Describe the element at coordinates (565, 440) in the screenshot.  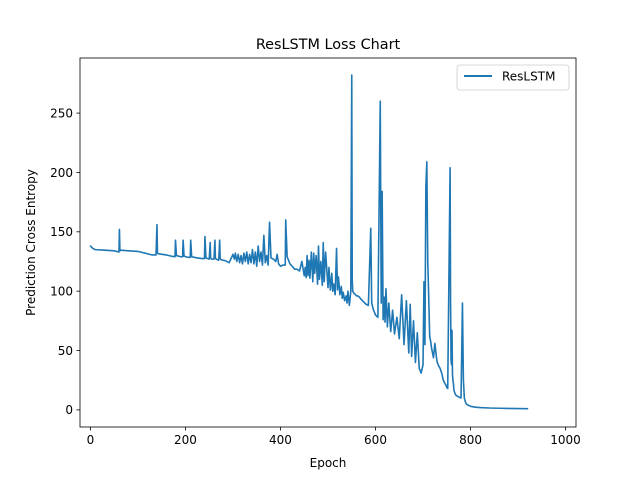
I see `x-tick-label: 1000` at that location.